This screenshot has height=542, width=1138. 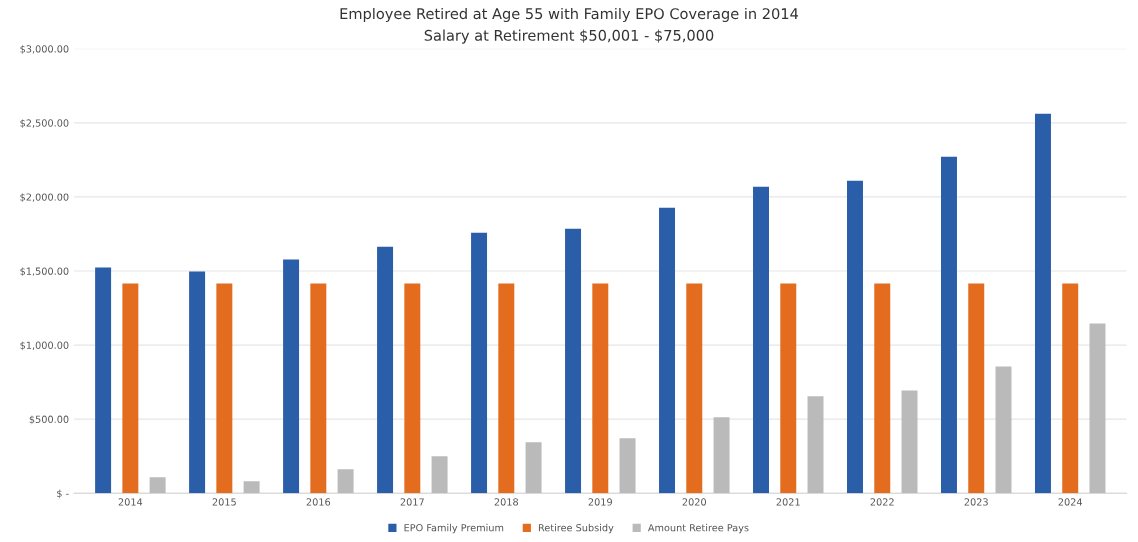 I want to click on y-tick-label: $2,000.00, so click(x=44, y=198).